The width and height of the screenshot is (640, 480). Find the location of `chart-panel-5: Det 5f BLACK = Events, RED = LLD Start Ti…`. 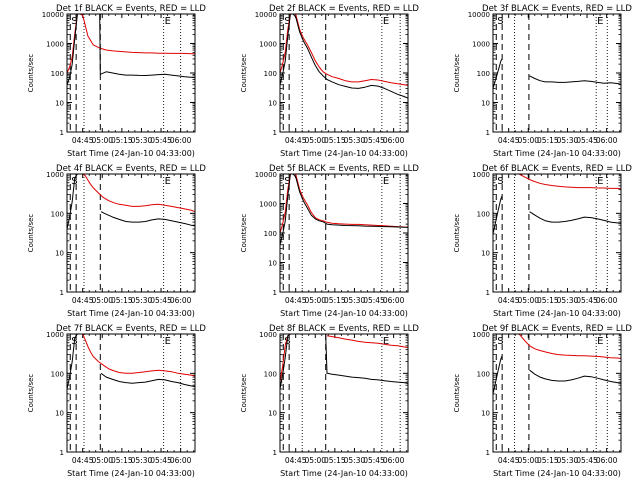

chart-panel-5: Det 5f BLACK = Events, RED = LLD Start Ti… is located at coordinates (329, 241).